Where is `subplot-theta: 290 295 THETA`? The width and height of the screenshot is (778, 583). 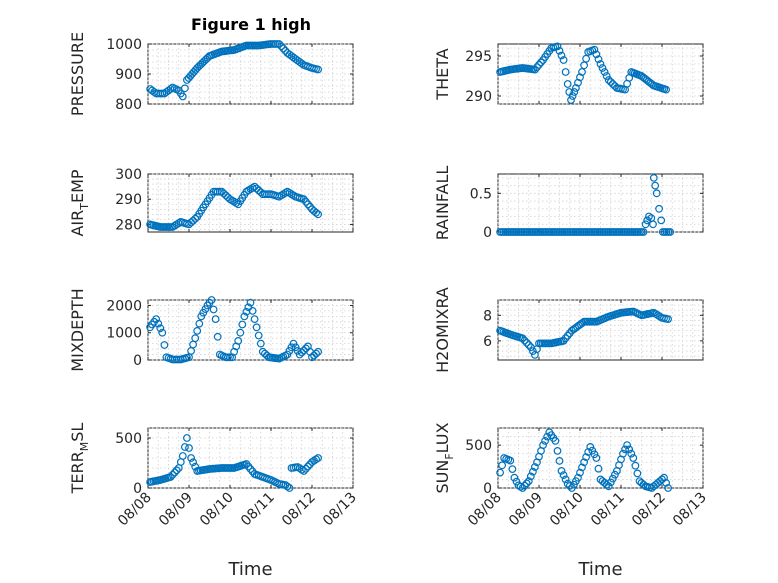
subplot-theta: 290 295 THETA is located at coordinates (568, 73).